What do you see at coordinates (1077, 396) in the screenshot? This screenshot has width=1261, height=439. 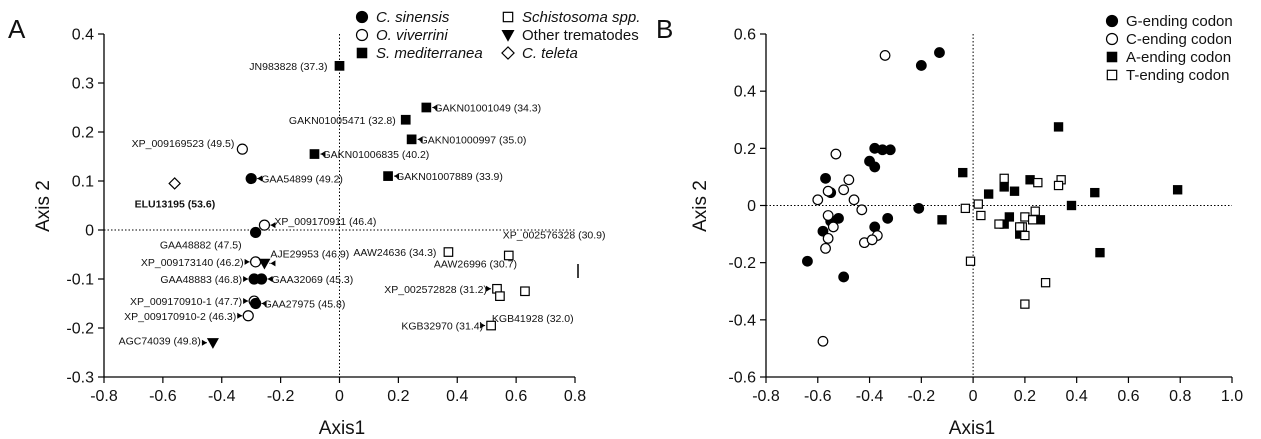 I see `x-tick-label: 0.4` at bounding box center [1077, 396].